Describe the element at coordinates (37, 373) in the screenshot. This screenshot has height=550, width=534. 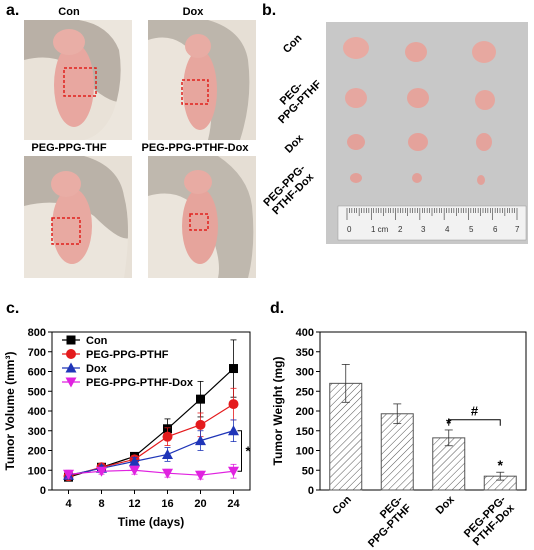
I see `y-tick-label: 600` at that location.